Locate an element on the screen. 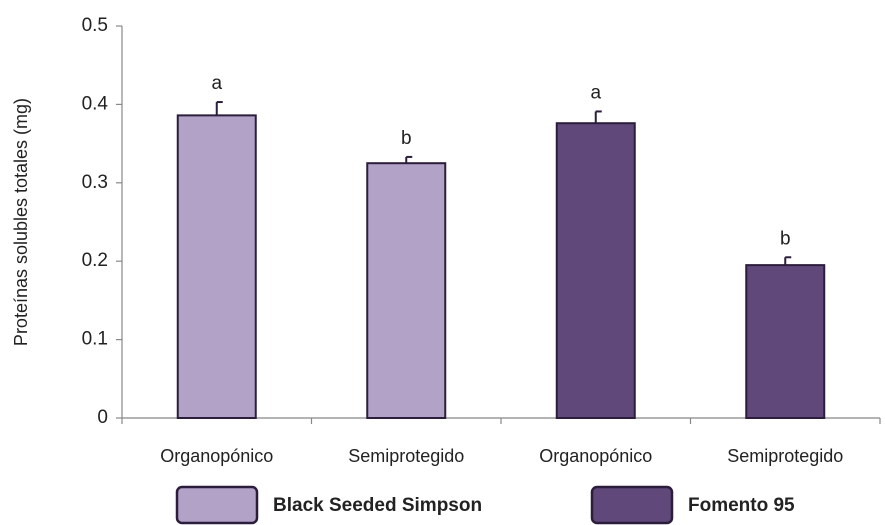  legend-label: Black Seeded Simpson is located at coordinates (377, 505).